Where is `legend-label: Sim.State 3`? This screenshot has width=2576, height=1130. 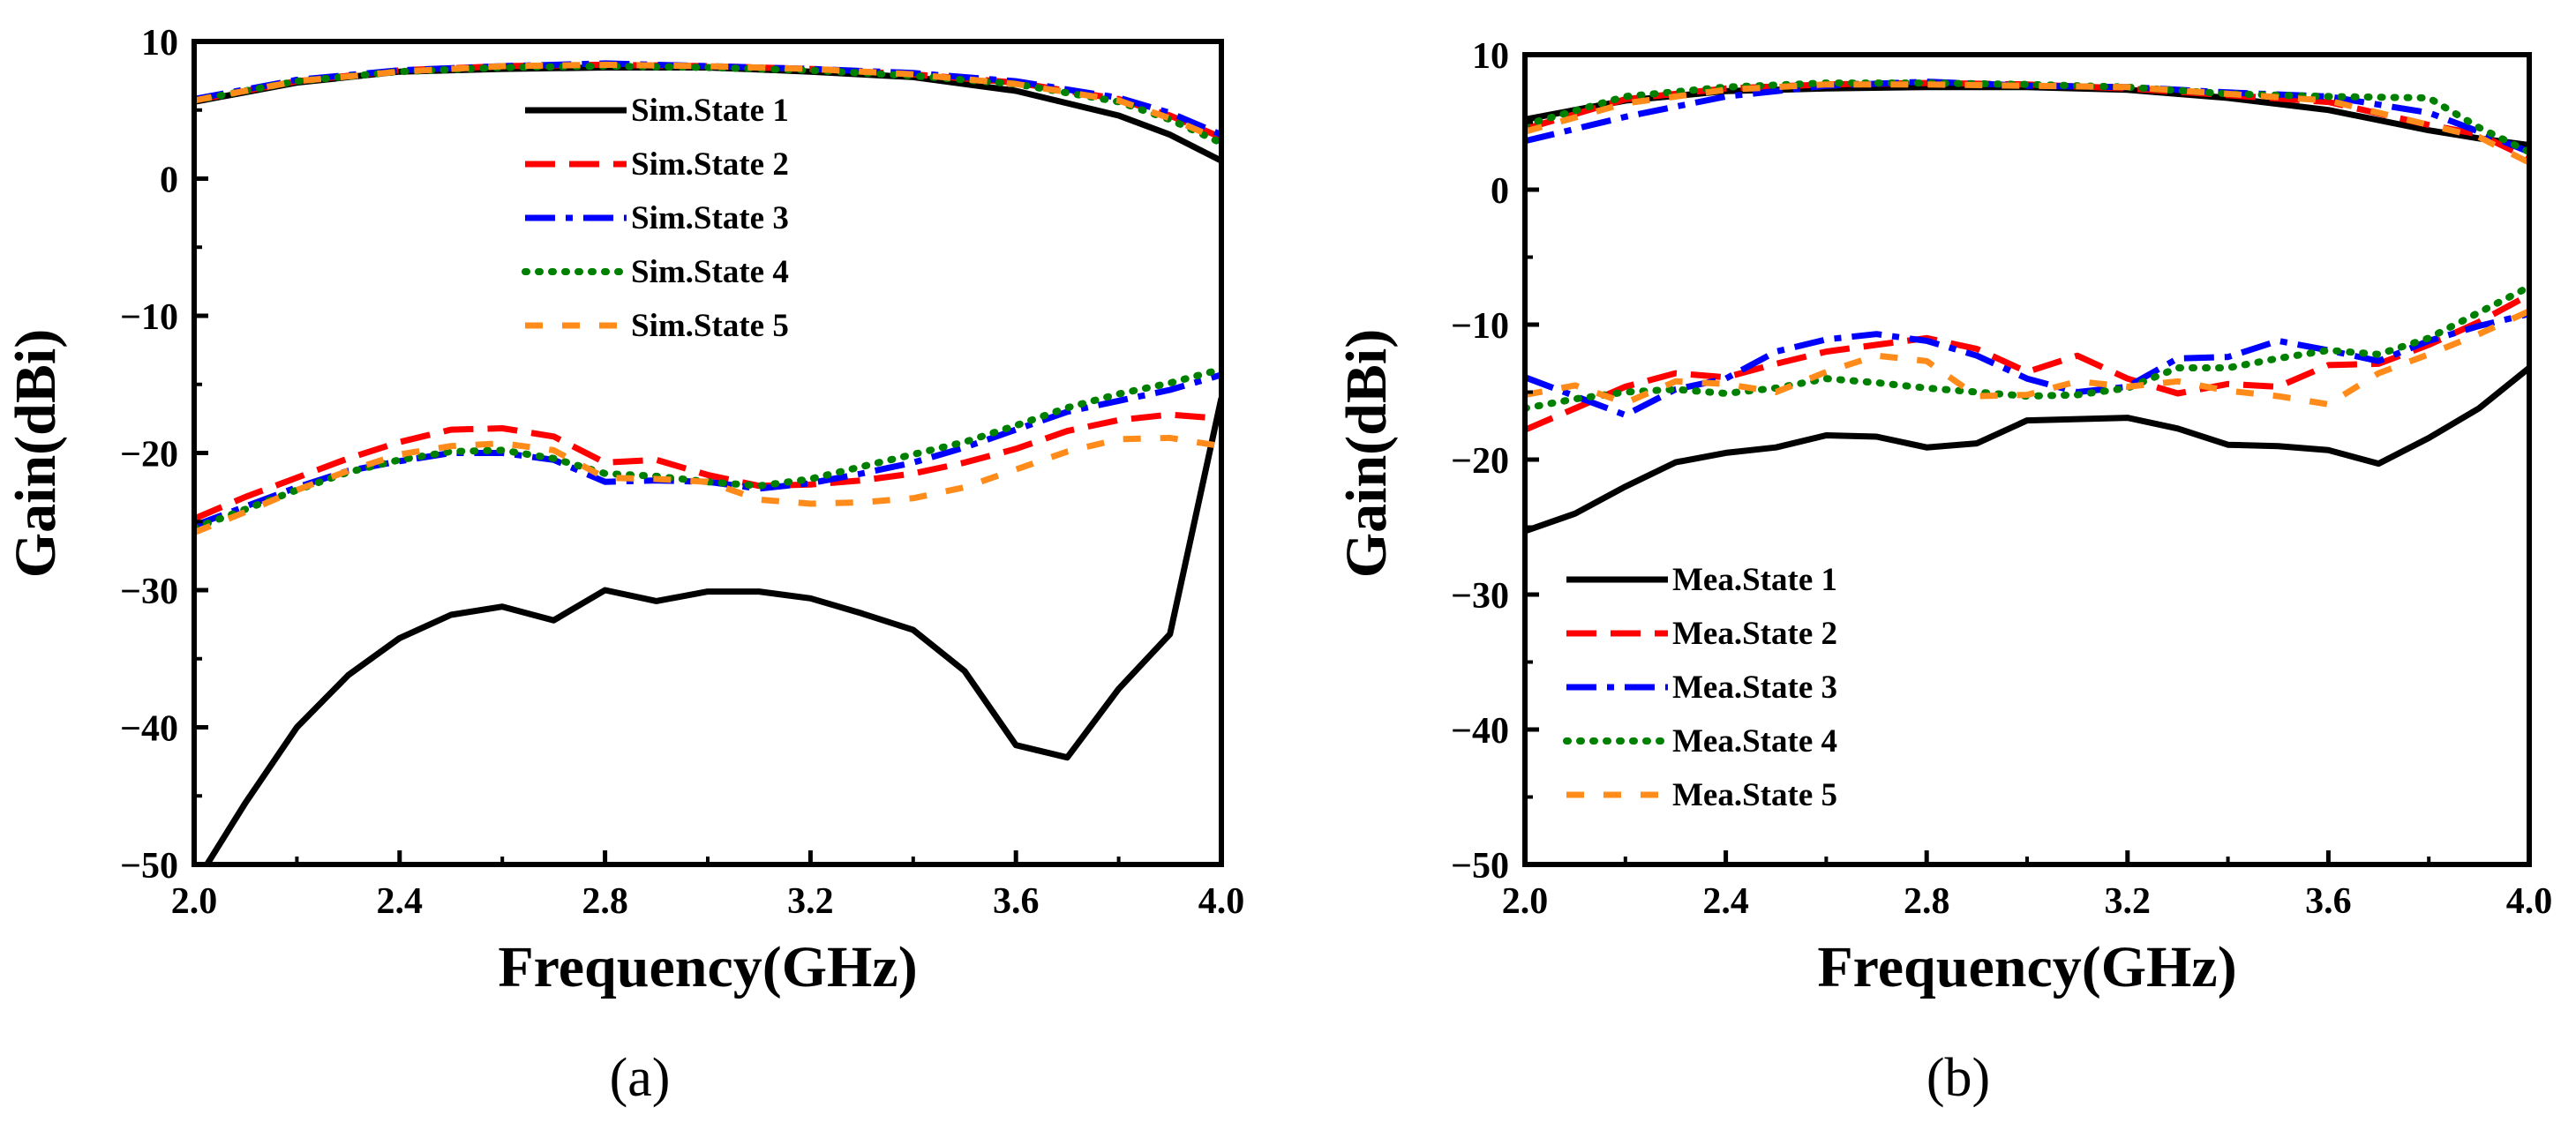
legend-label: Sim.State 3 is located at coordinates (710, 218).